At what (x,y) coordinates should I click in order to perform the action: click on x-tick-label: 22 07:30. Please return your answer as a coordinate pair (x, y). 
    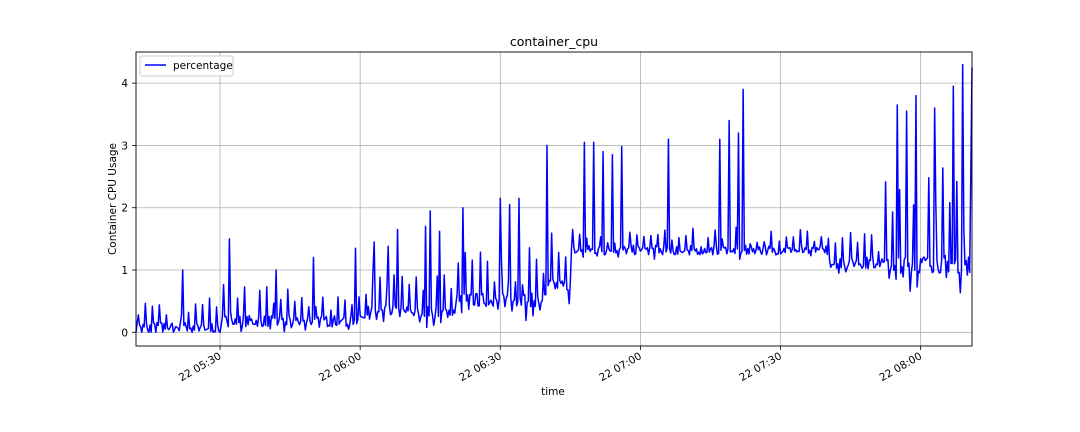
    Looking at the image, I should click on (760, 367).